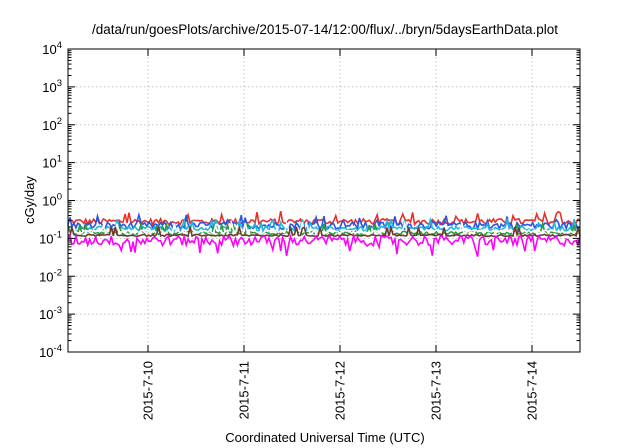 This screenshot has width=640, height=448. Describe the element at coordinates (50, 275) in the screenshot. I see `y-tick-label: 10⁻²` at that location.